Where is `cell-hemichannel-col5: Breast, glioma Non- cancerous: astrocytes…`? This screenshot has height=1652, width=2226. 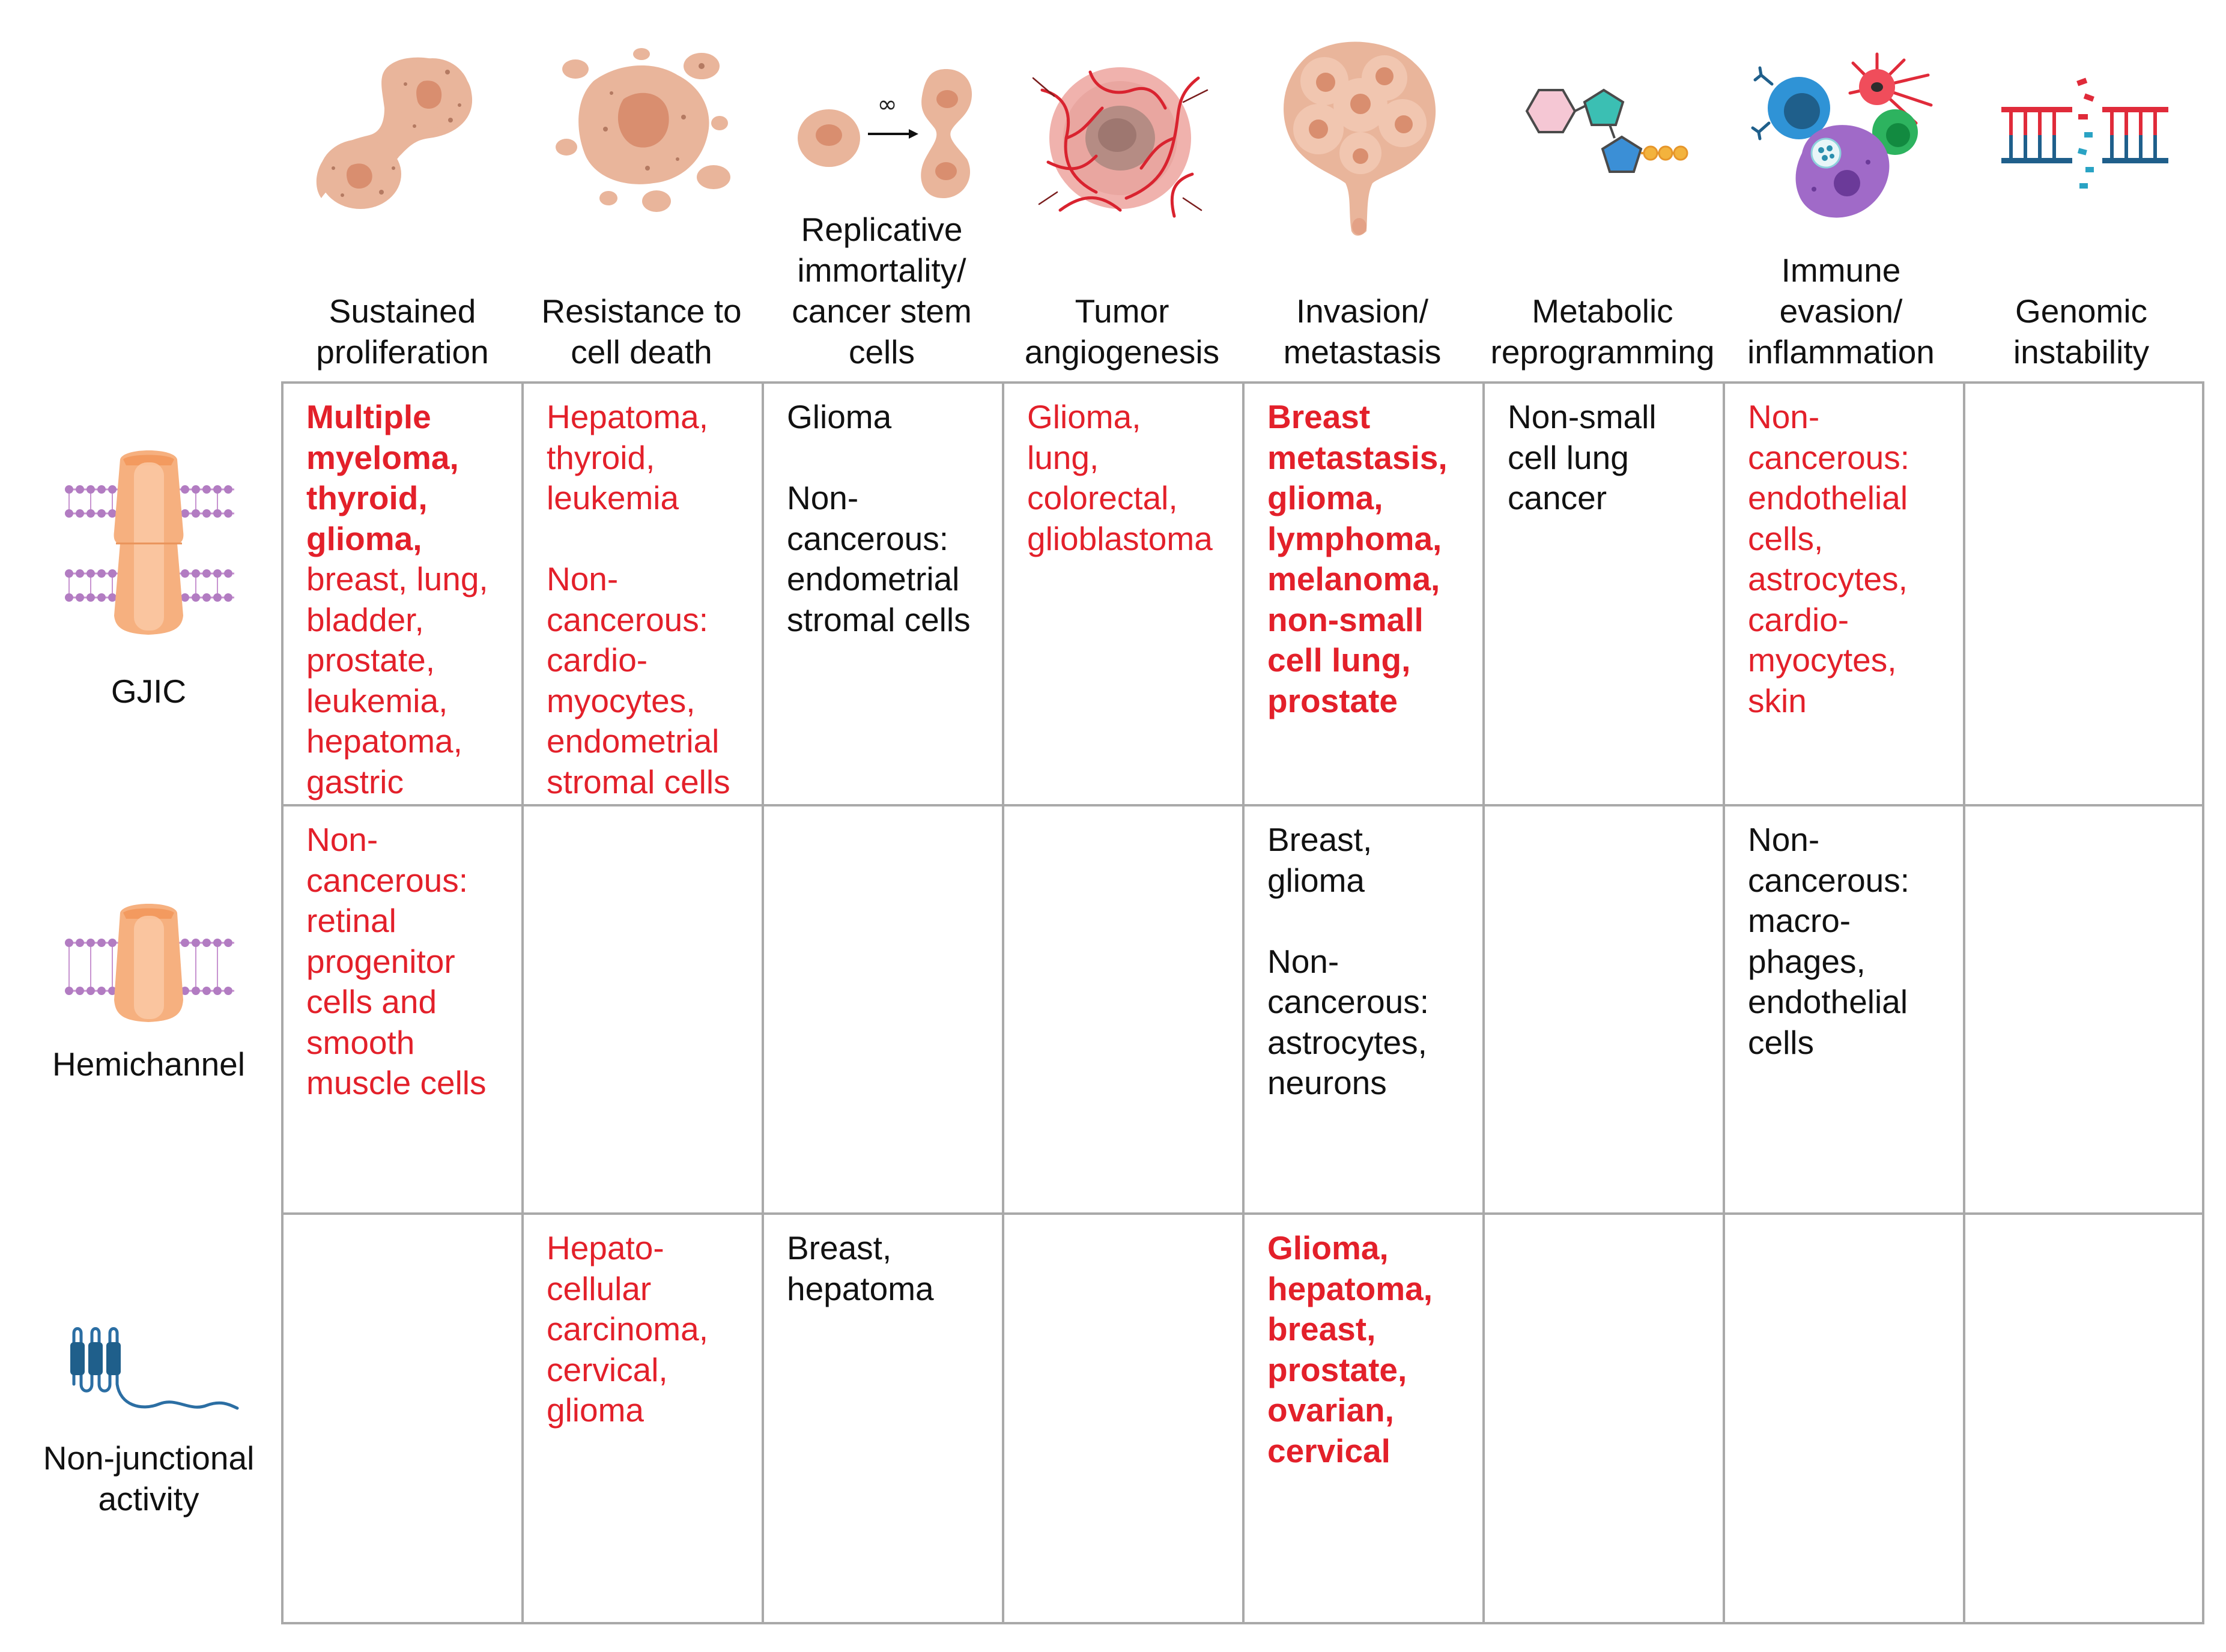 cell-hemichannel-col5: Breast, glioma Non- cancerous: astrocytes… is located at coordinates (1364, 1009).